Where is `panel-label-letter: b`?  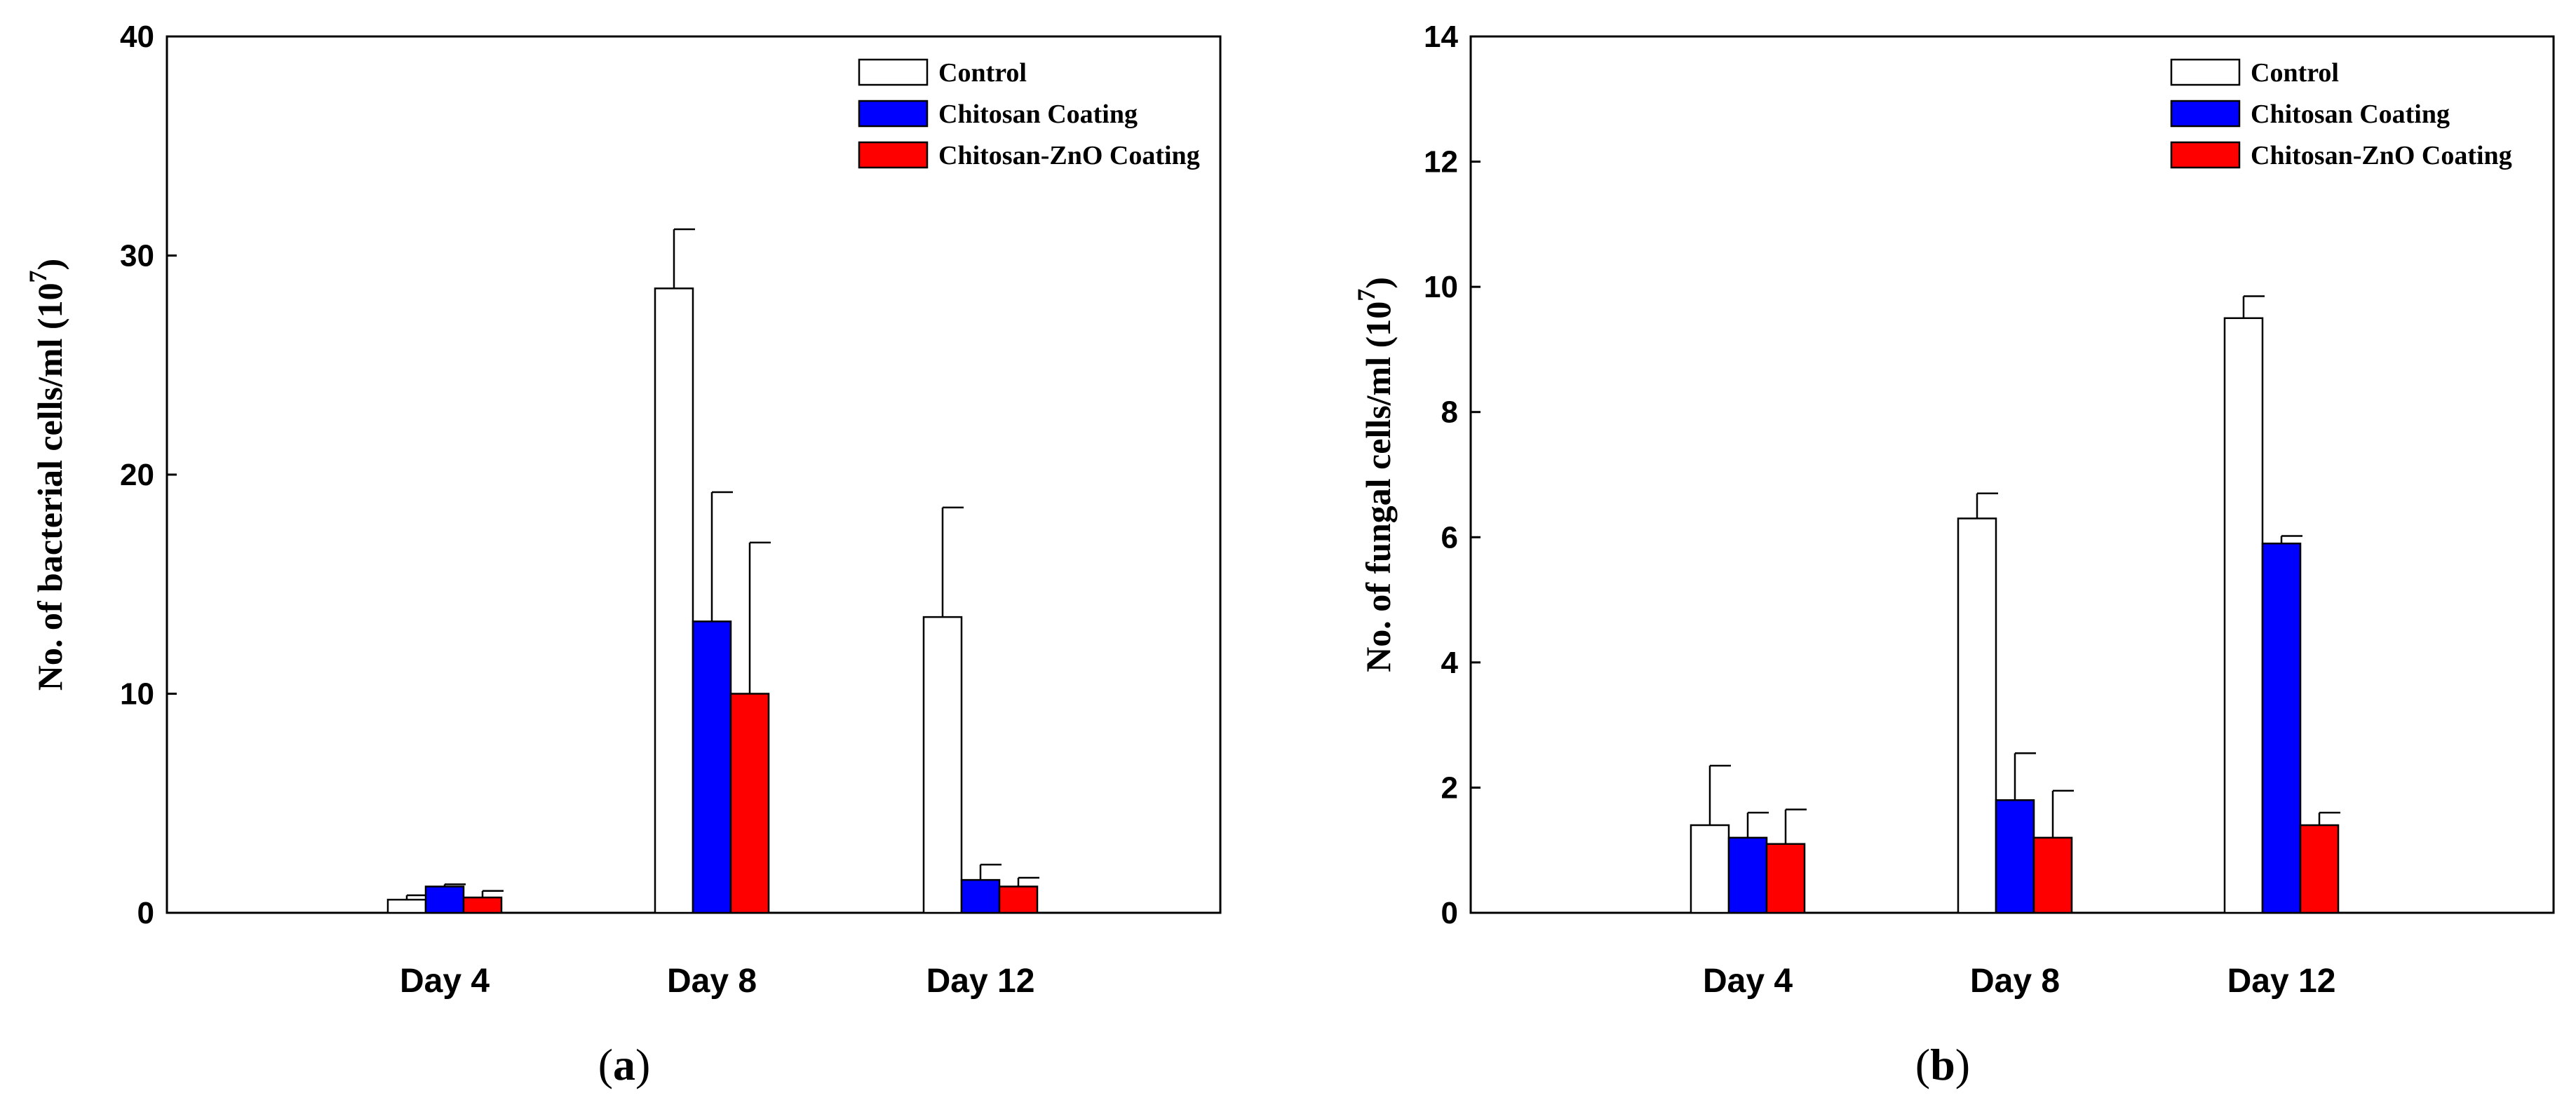
panel-label-letter: b is located at coordinates (1942, 1064).